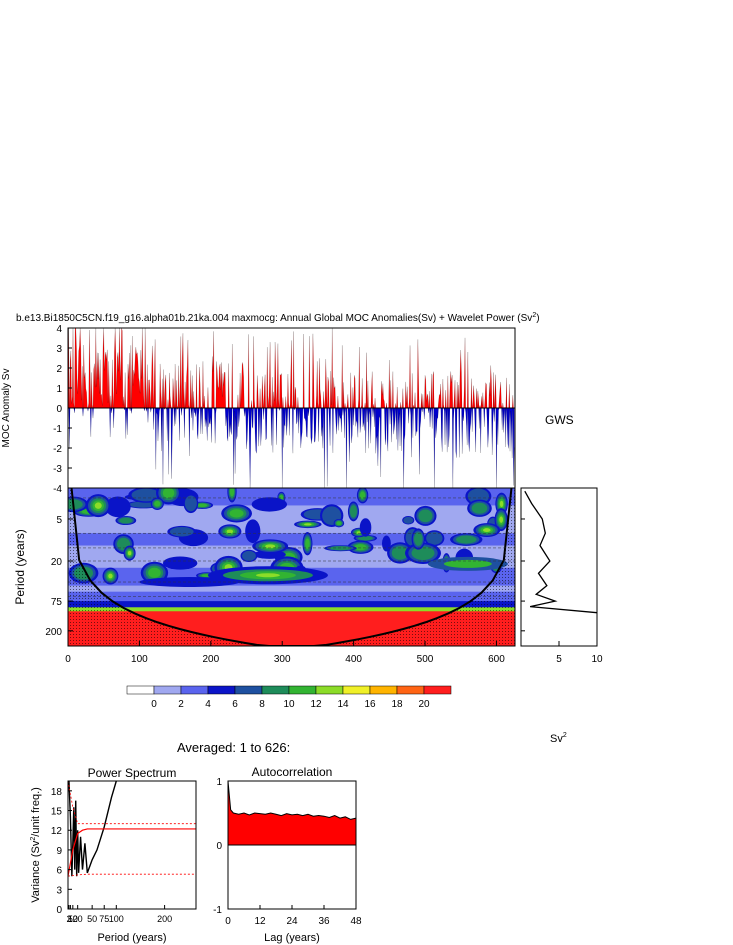 This screenshot has width=733, height=945. Describe the element at coordinates (208, 704) in the screenshot. I see `colorbar-label: 4` at that location.